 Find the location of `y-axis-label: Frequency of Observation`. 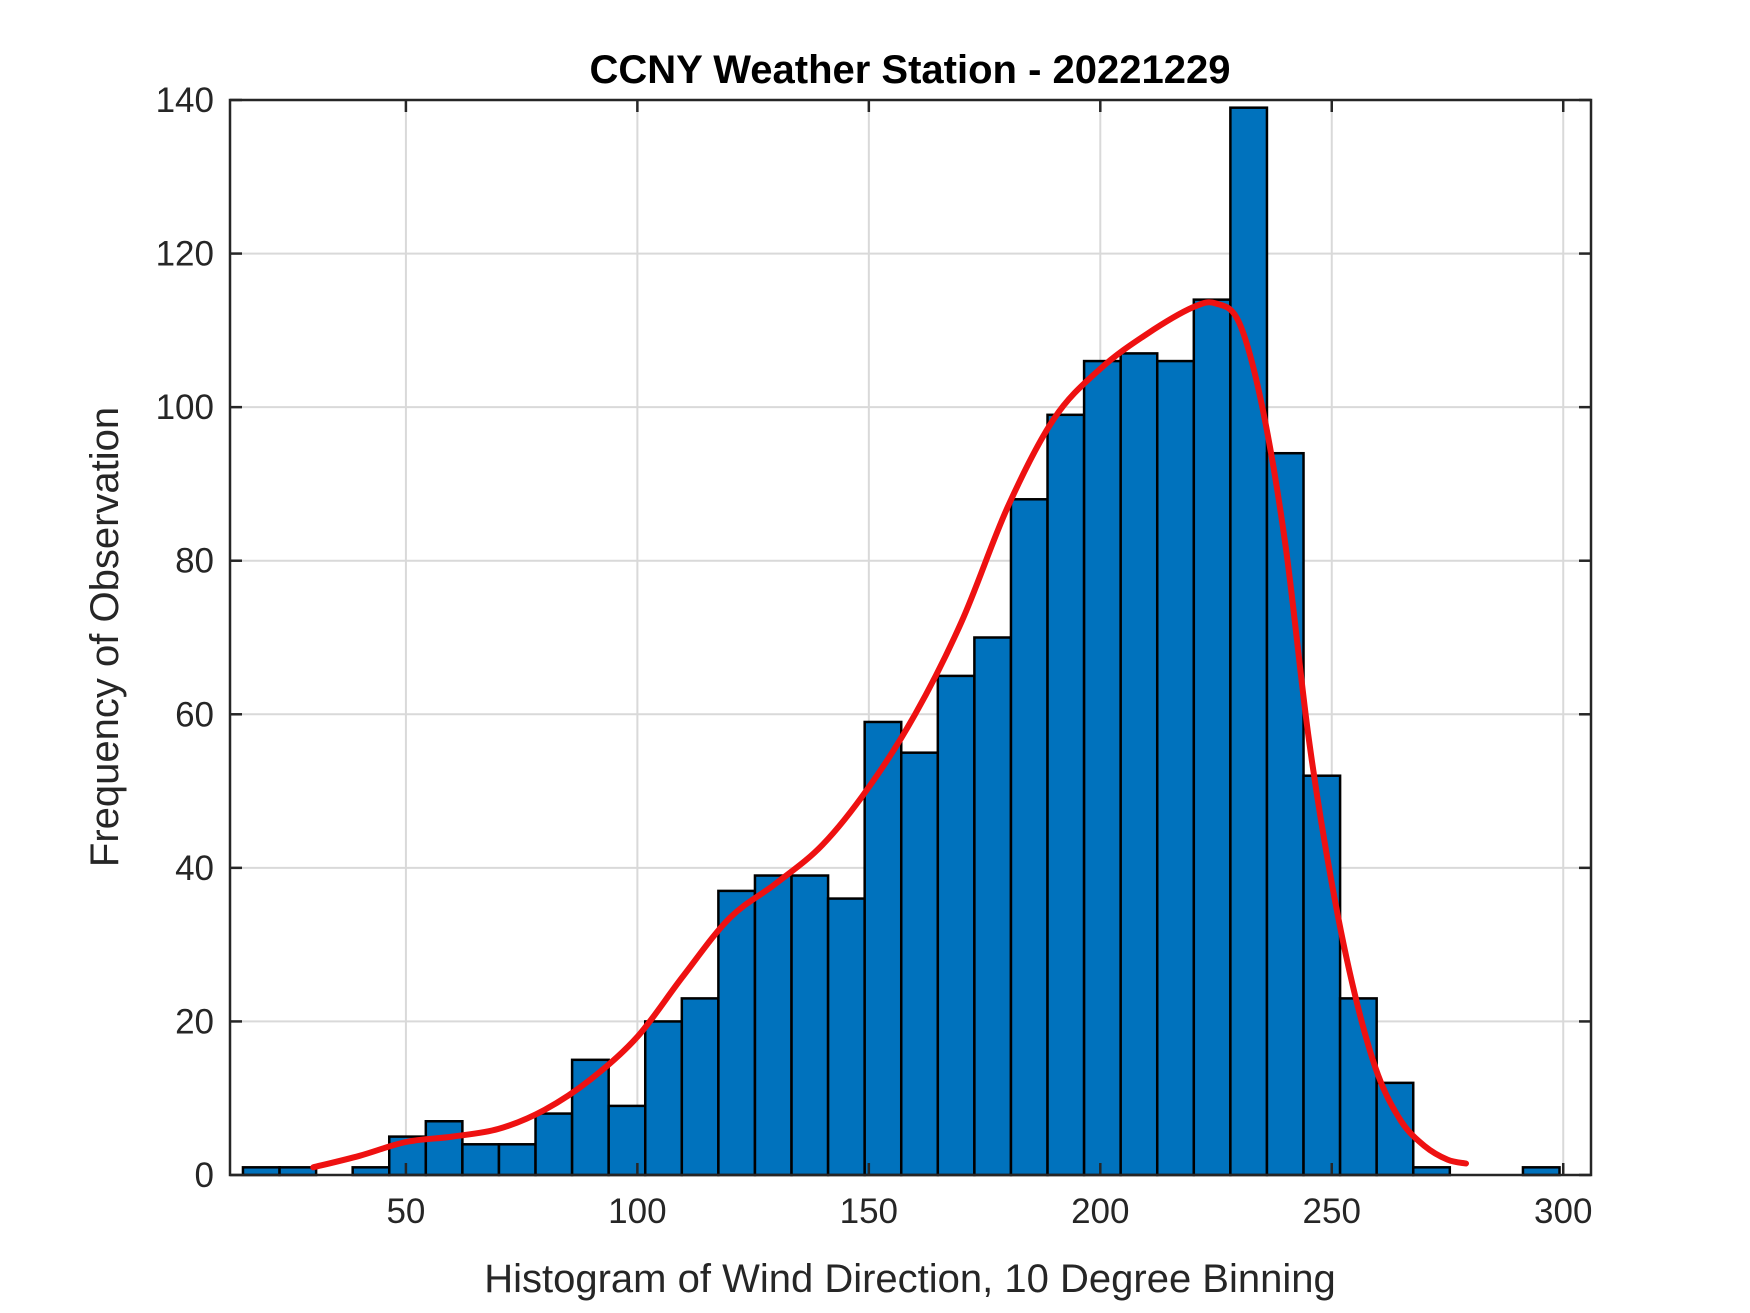

y-axis-label: Frequency of Observation is located at coordinates (105, 637).